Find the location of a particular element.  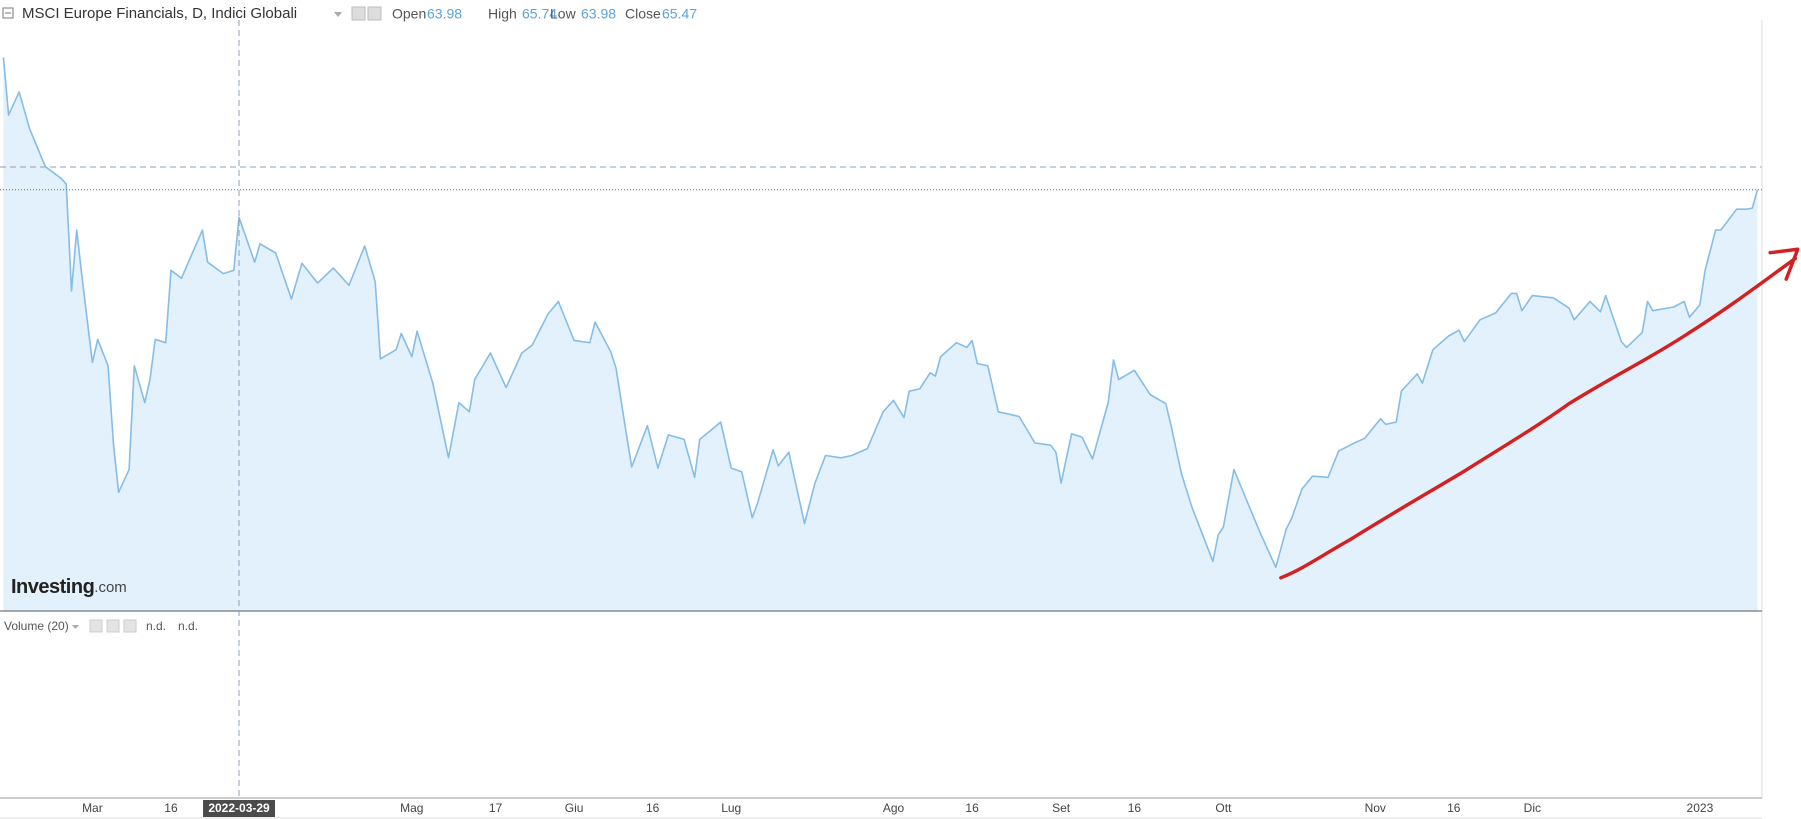

volume-eye-icon is located at coordinates (96, 626).